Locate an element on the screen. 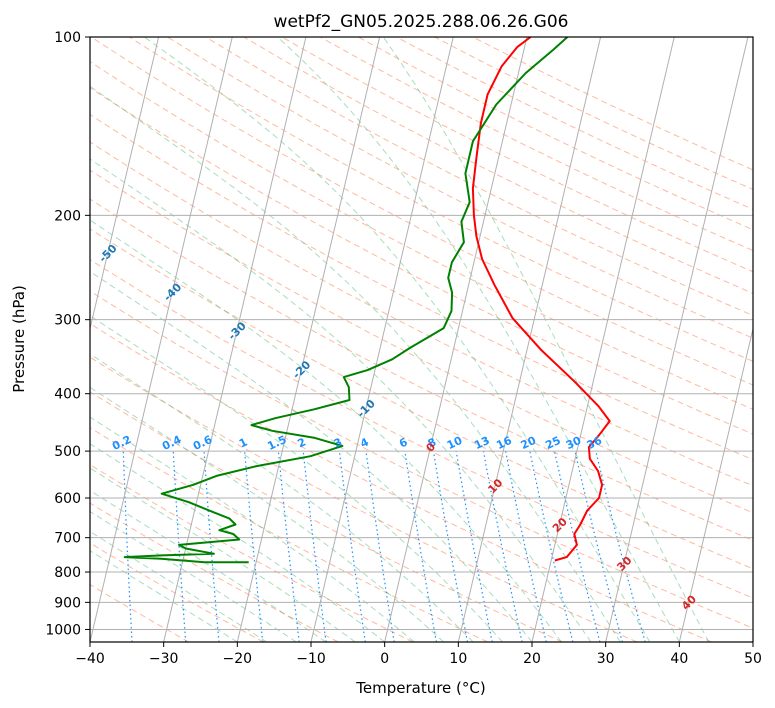 The image size is (775, 708). mixing-ratio-label: 30 is located at coordinates (574, 443).